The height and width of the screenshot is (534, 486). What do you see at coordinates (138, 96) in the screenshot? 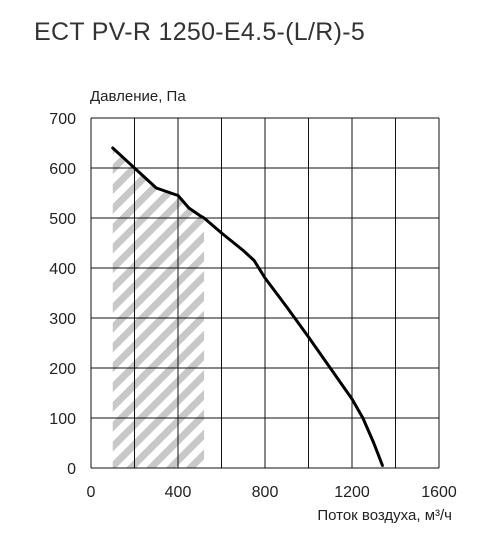
I see `y-axis-label: Давление, Па` at bounding box center [138, 96].